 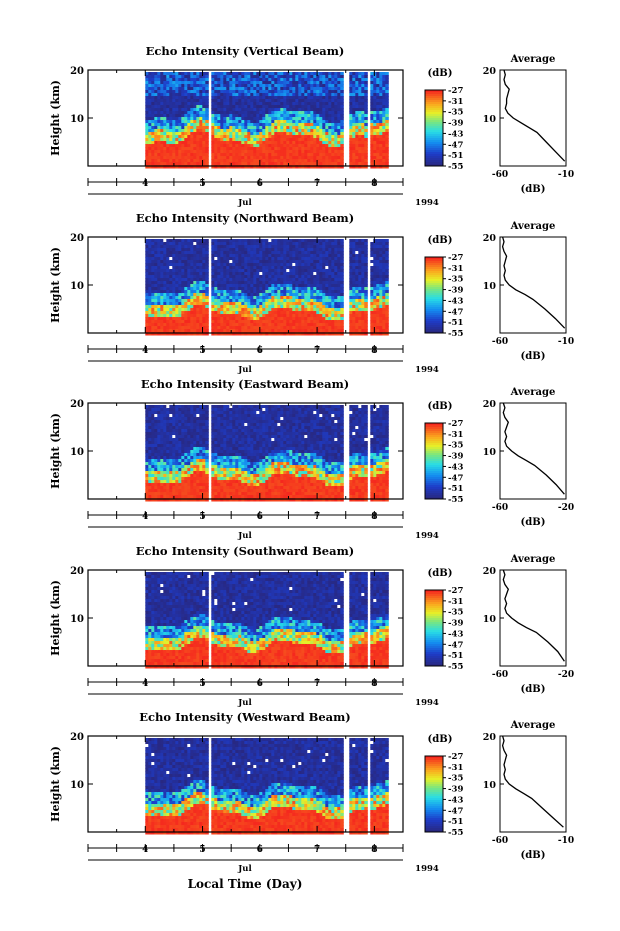 I want to click on colorbar-segment, so click(x=434, y=103).